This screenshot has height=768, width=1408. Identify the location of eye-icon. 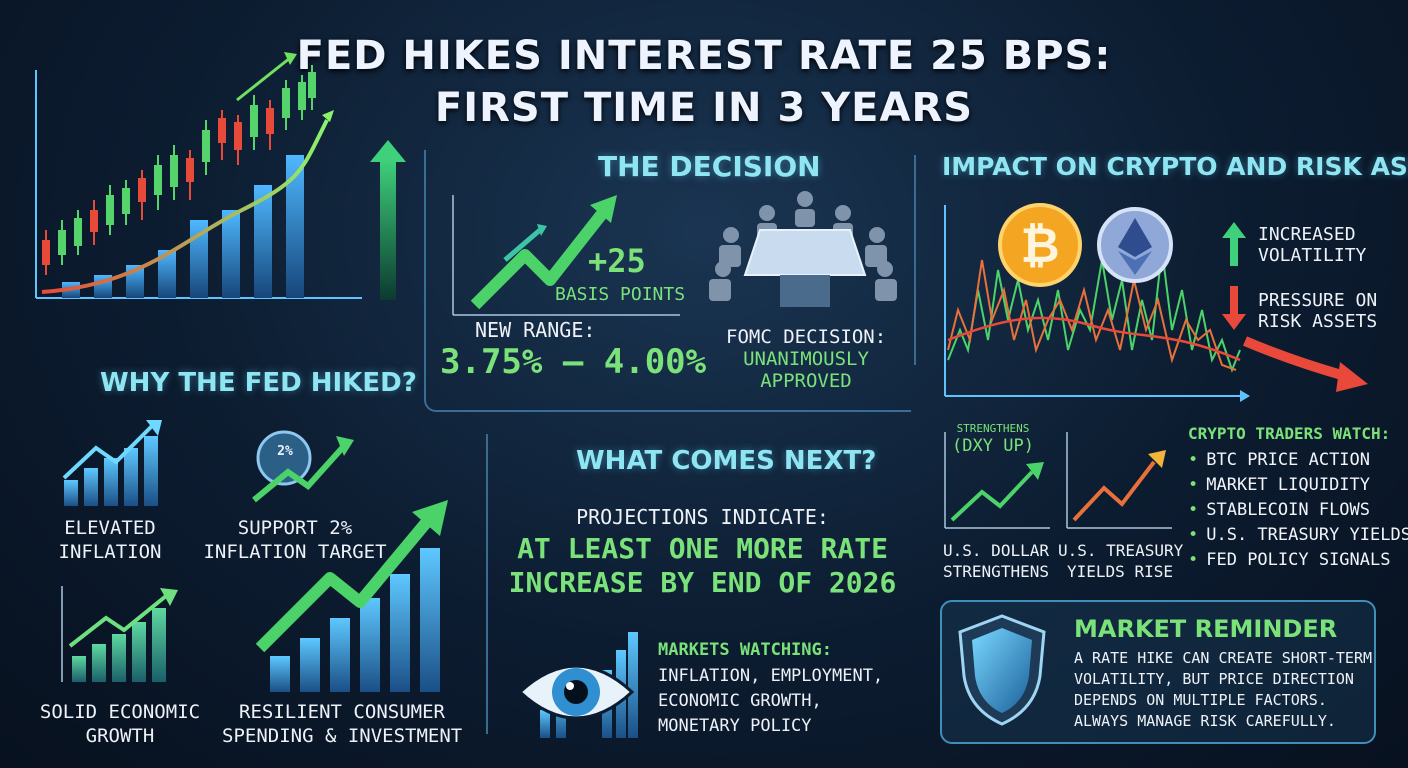
(577, 685).